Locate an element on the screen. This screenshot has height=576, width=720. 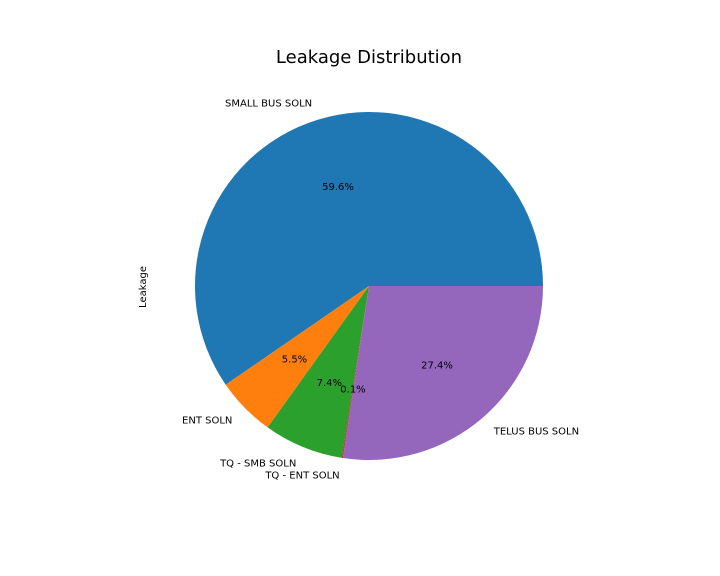
pie-category-label-2: TQ - SMB SOLN is located at coordinates (257, 464).